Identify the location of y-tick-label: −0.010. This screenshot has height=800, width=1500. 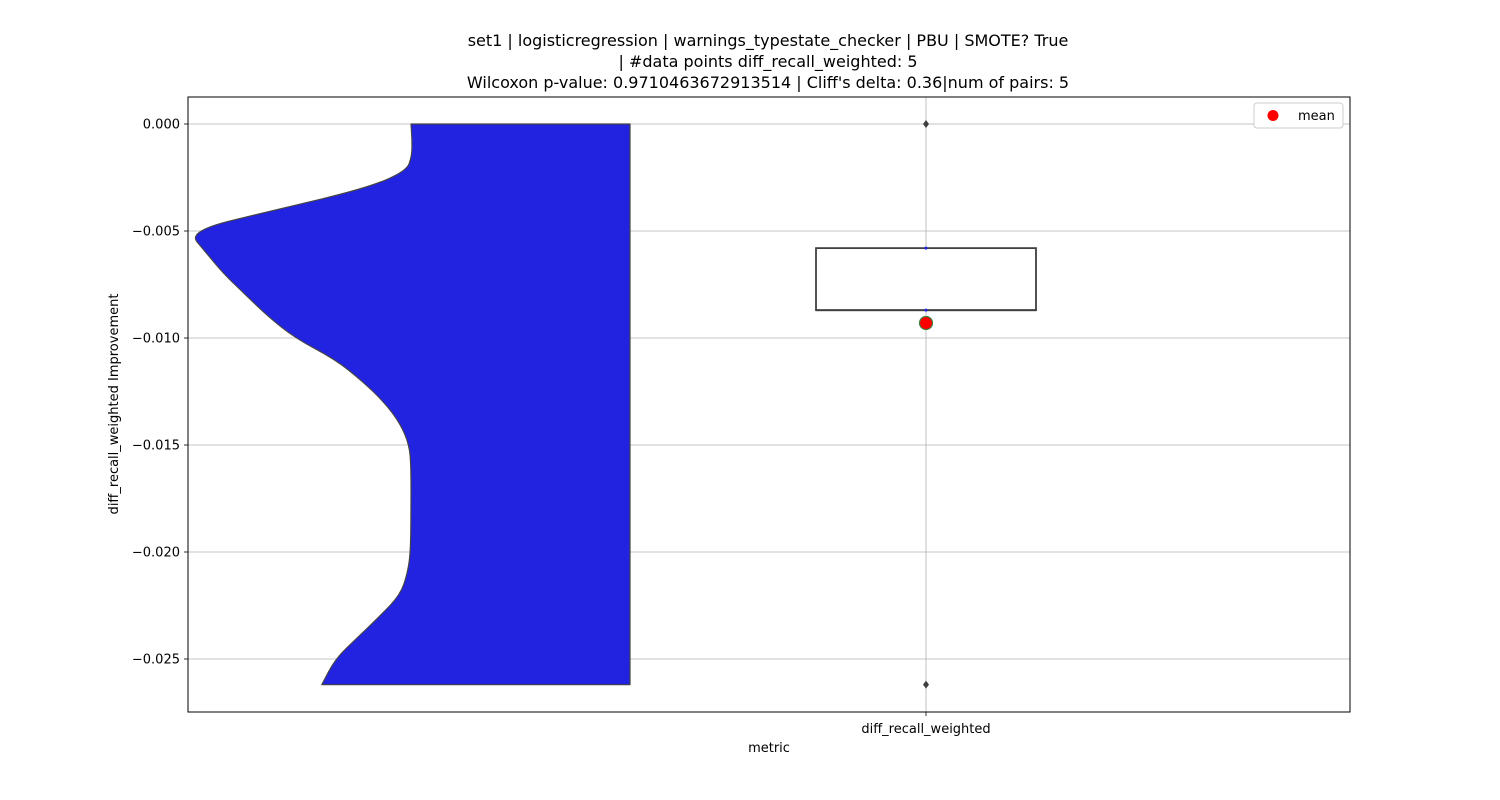
(156, 339).